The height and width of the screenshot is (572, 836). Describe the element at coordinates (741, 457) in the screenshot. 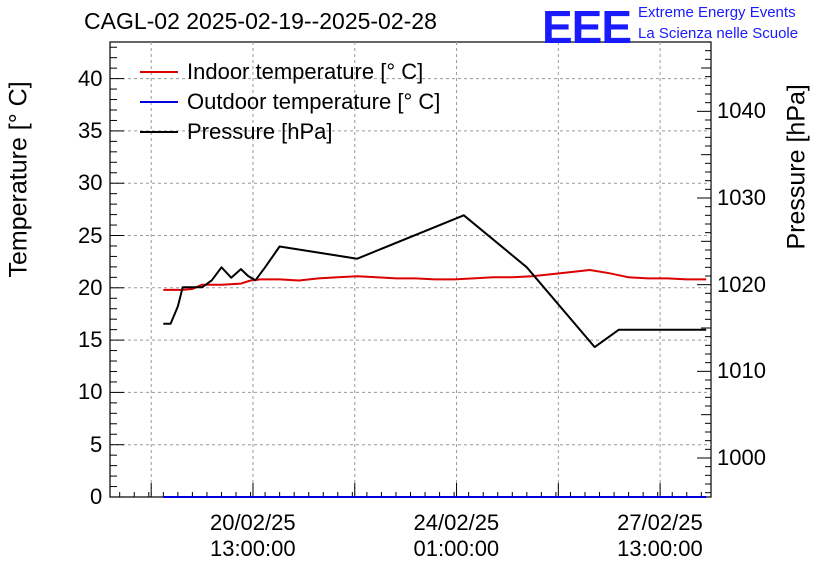

I see `y-right-tick-label: 1000` at that location.